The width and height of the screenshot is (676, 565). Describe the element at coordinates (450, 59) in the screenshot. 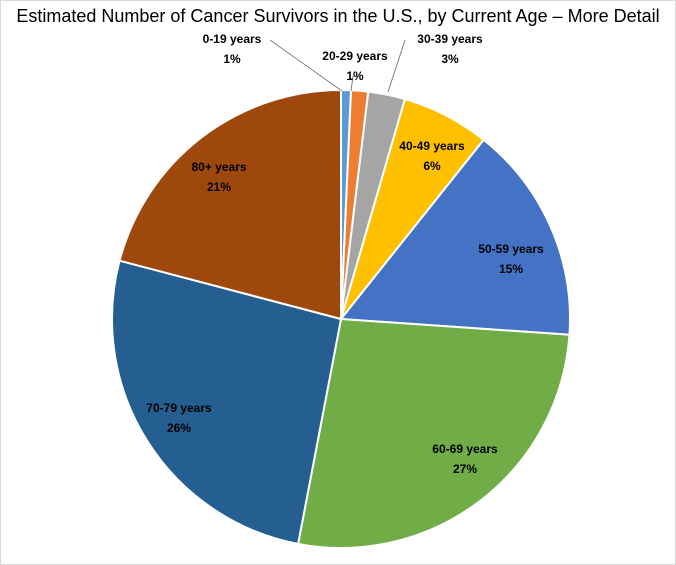

I see `data-label-value-30-39-years: 3%` at that location.